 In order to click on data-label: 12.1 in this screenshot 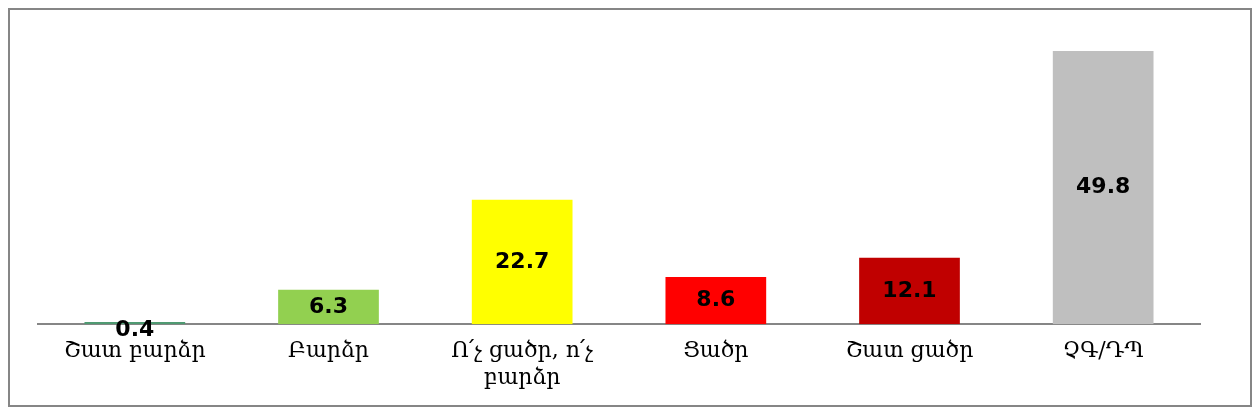, I will do `click(909, 289)`.